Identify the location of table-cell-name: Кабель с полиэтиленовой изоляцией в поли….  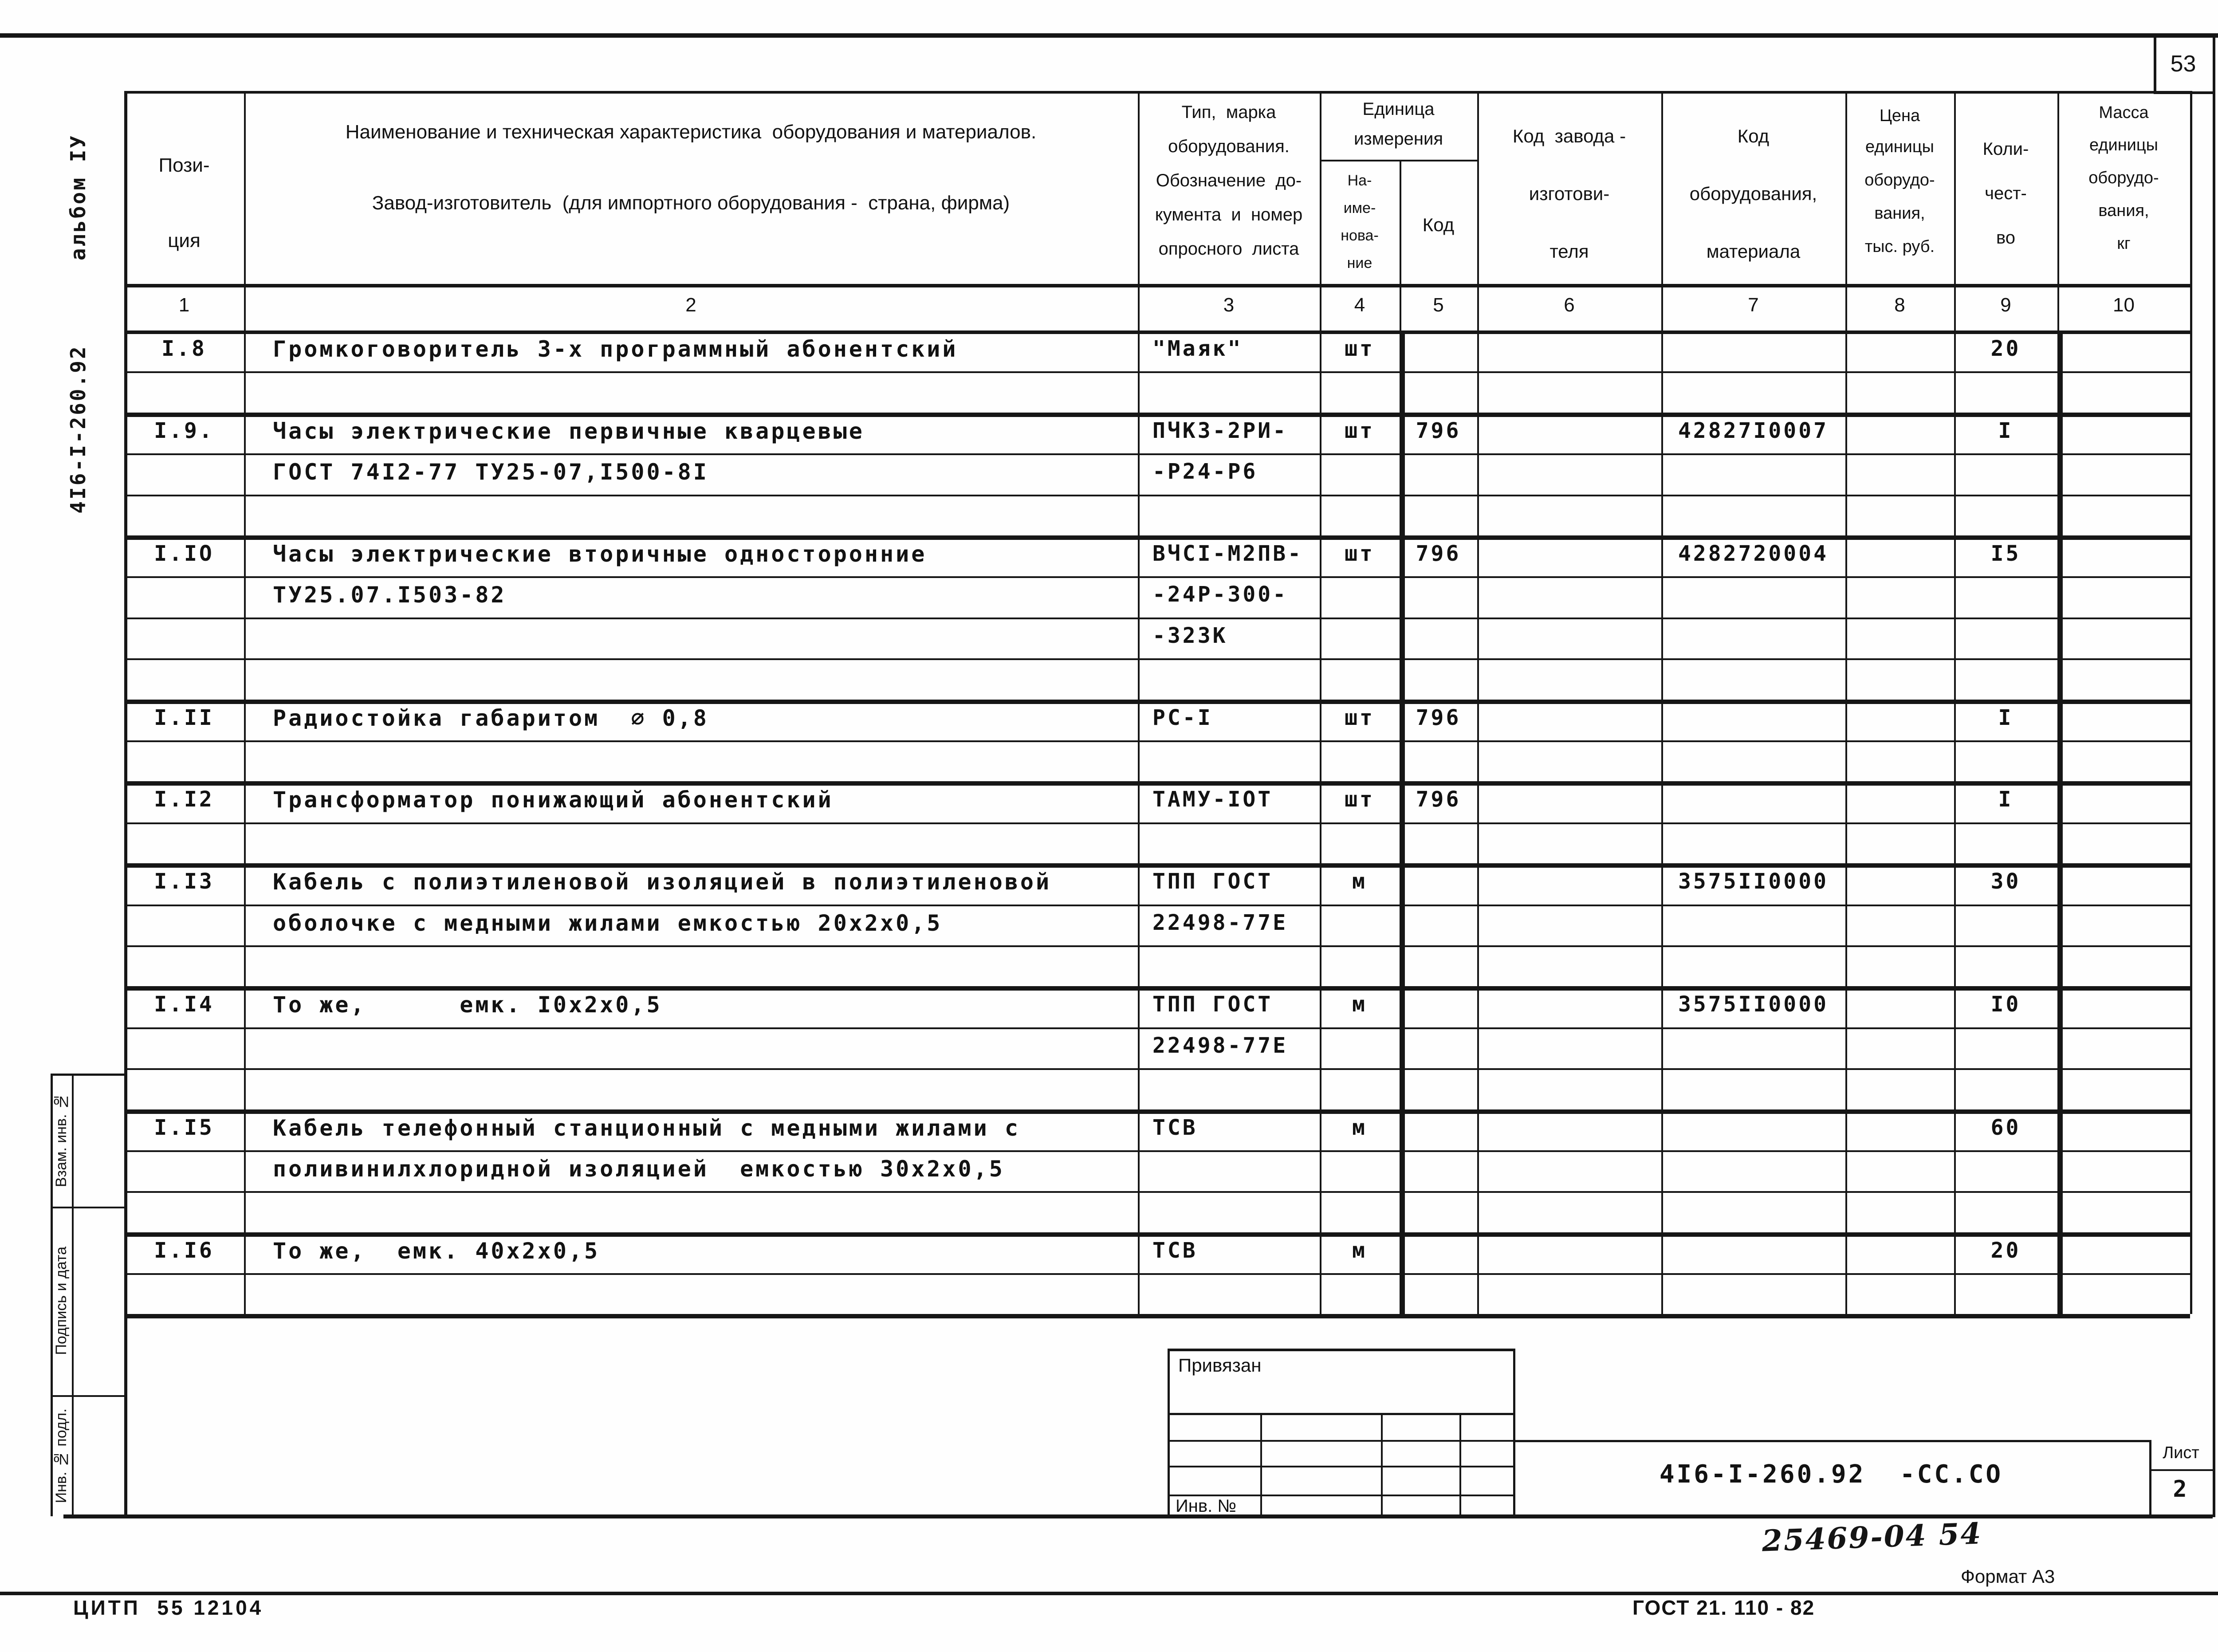
(662, 882).